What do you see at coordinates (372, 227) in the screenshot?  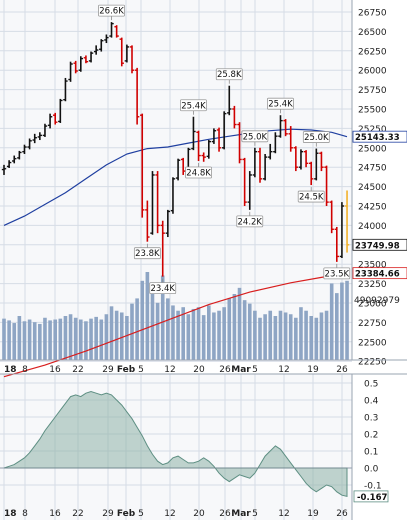 I see `price-tick-label: 24000` at bounding box center [372, 227].